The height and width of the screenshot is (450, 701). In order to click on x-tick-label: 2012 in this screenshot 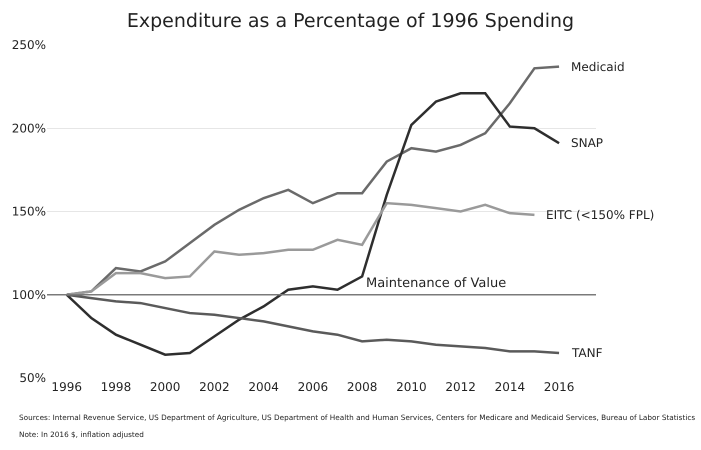, I will do `click(460, 387)`.